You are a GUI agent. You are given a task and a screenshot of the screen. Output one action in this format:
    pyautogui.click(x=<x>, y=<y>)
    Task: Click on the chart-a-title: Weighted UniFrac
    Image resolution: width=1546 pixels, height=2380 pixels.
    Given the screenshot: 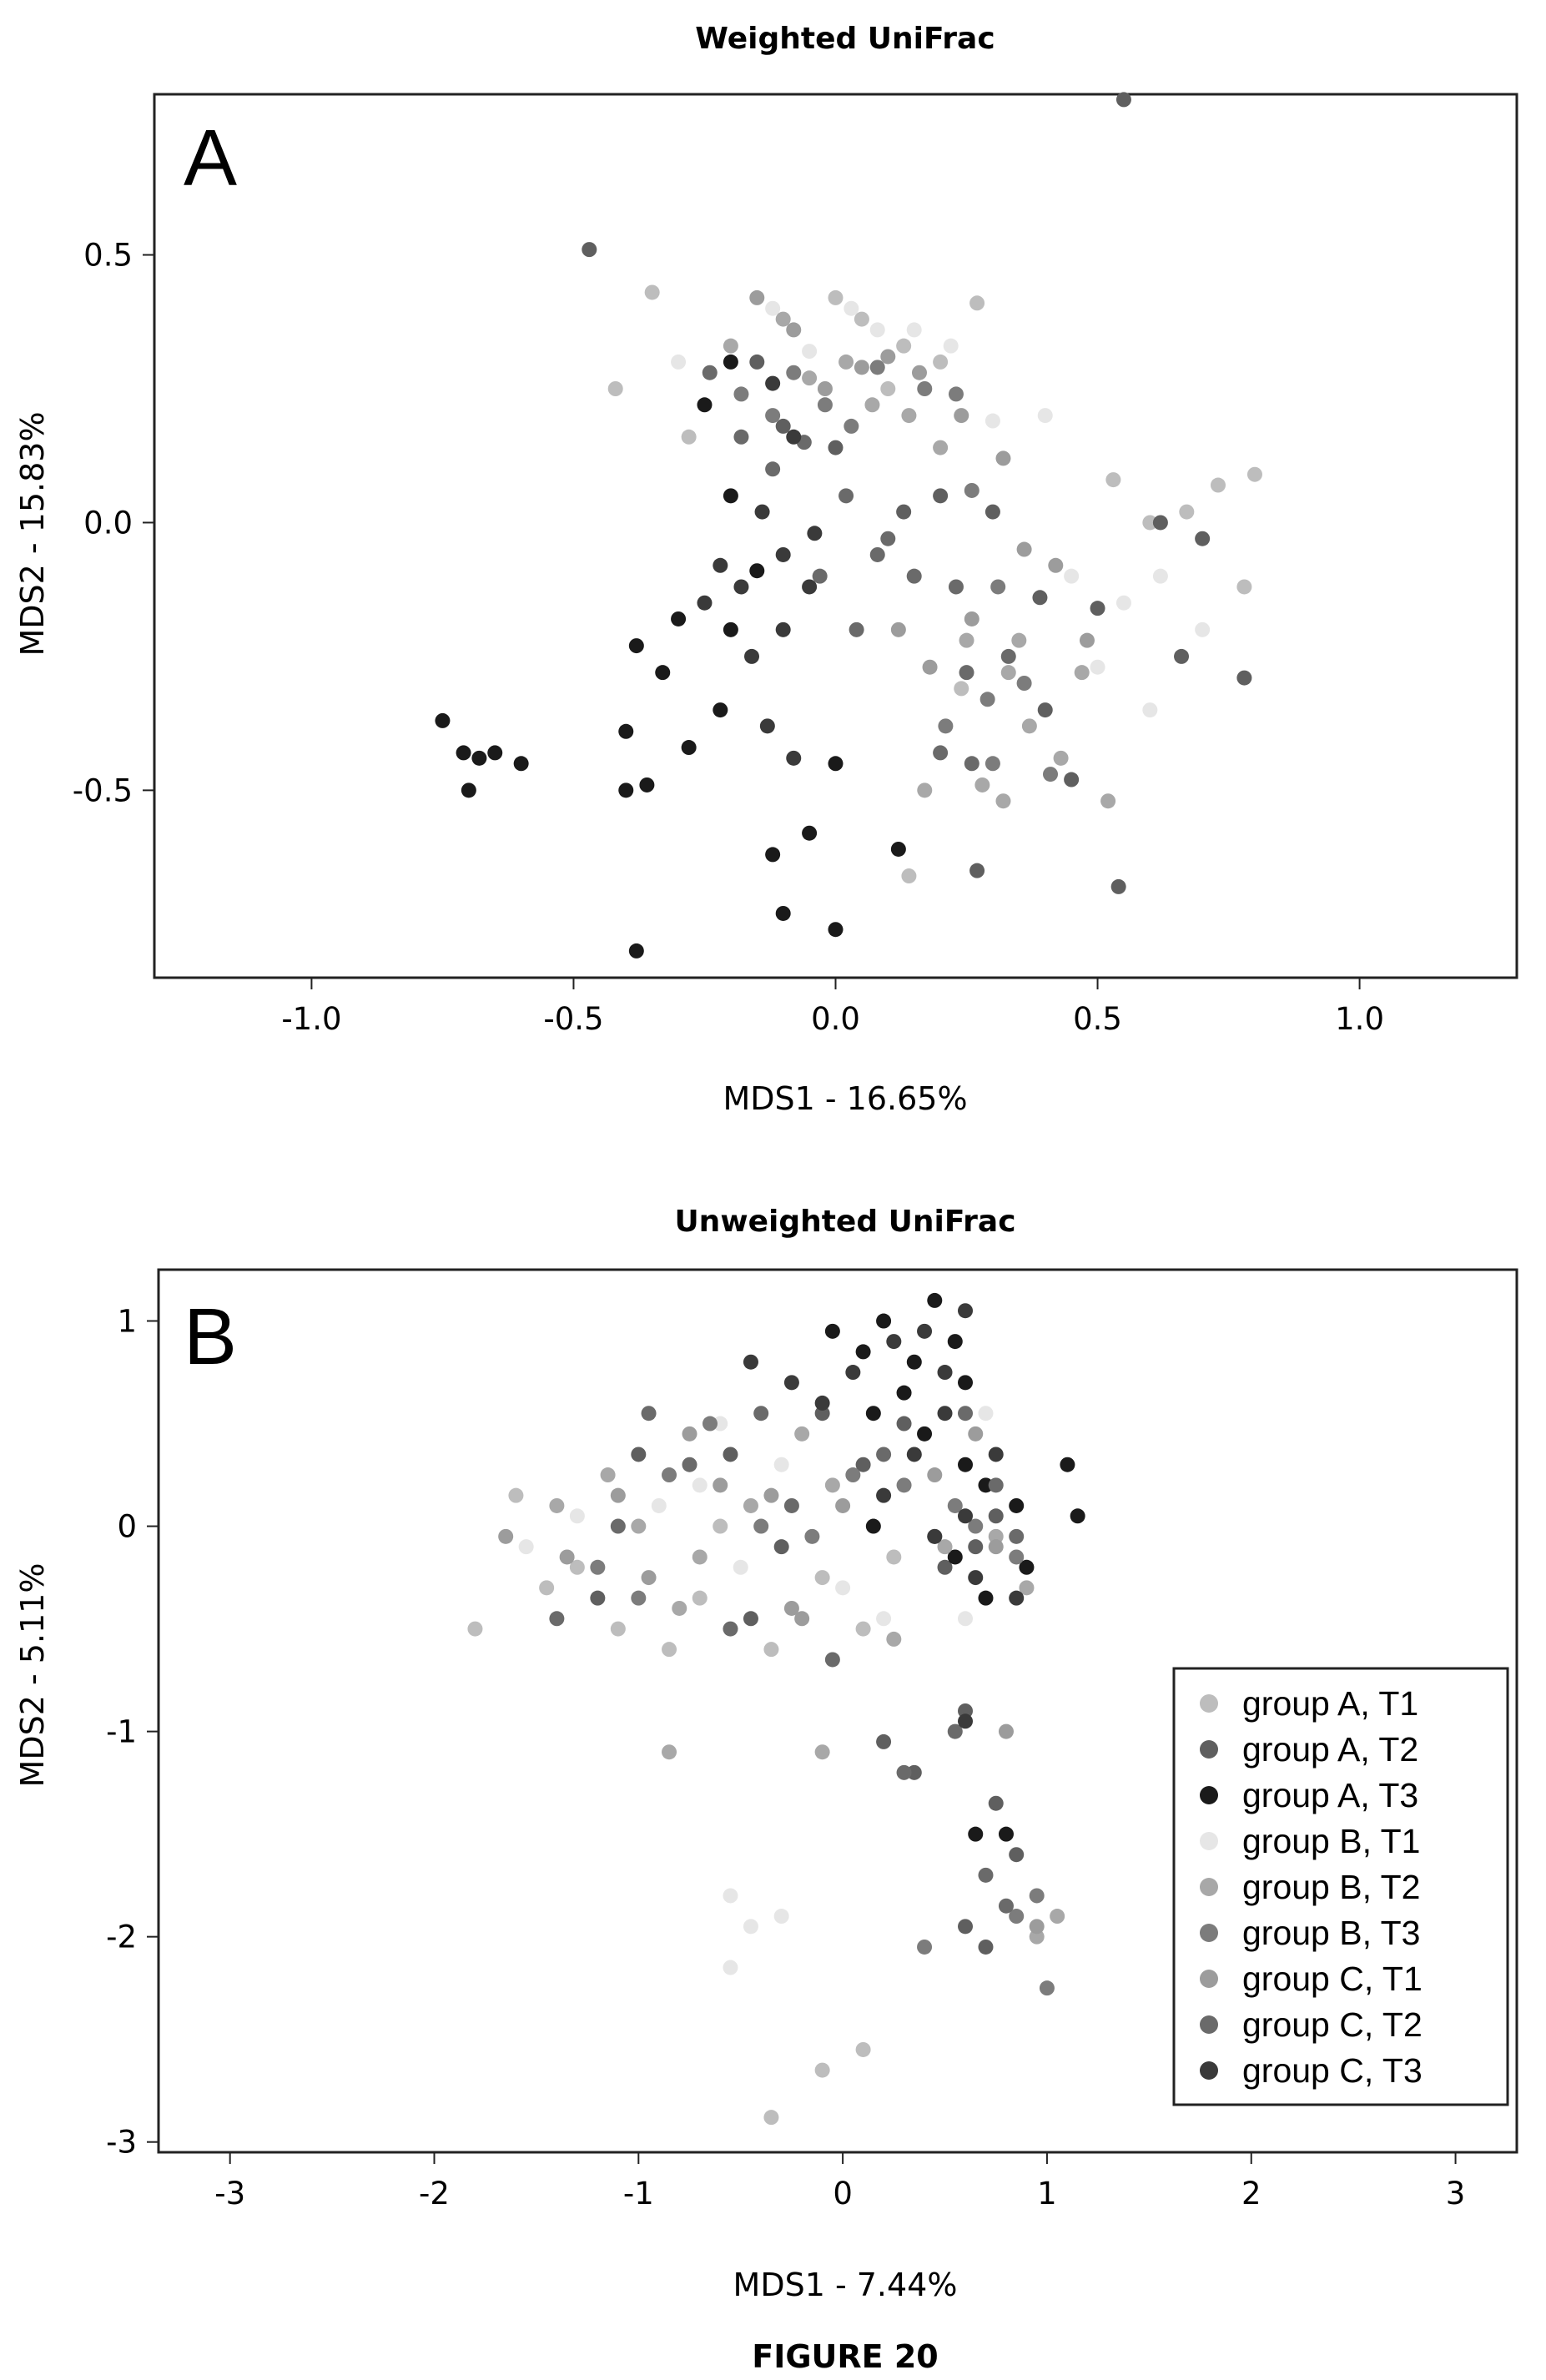 What is the action you would take?
    pyautogui.click(x=845, y=39)
    